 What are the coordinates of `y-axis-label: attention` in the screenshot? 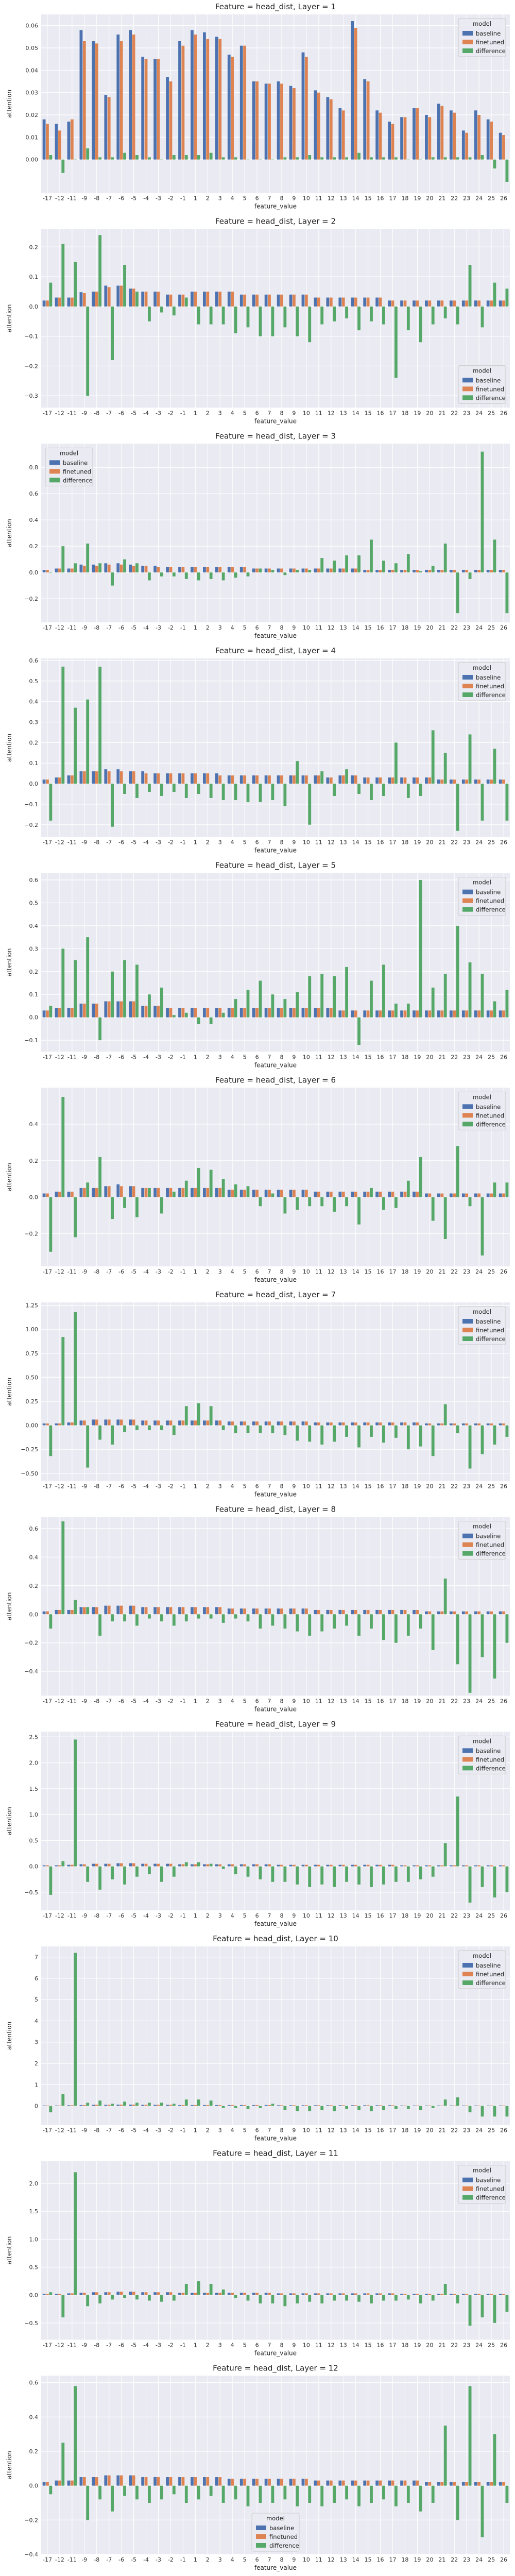 It's located at (9, 318).